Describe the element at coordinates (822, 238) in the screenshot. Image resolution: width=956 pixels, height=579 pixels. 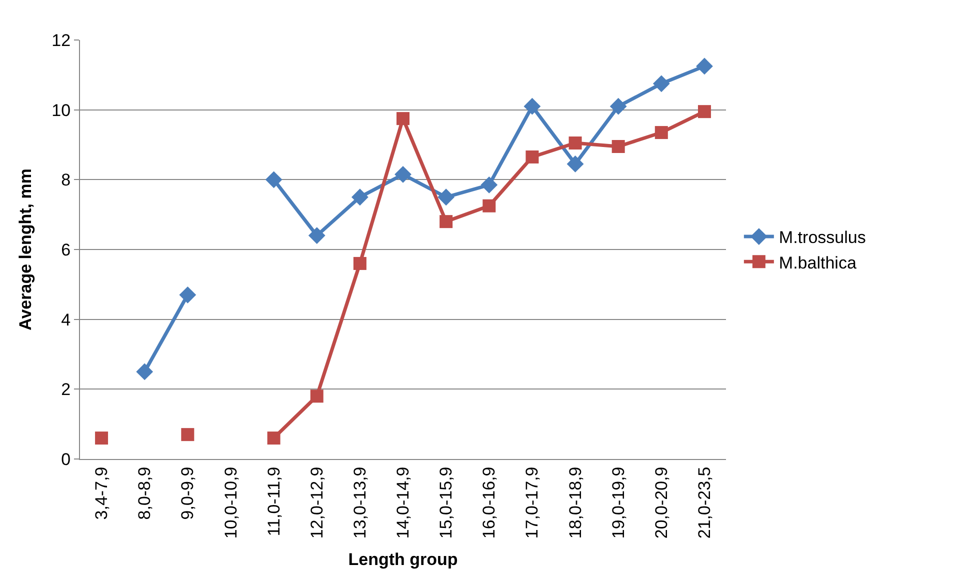
I see `legend-label: M.trossulus` at that location.